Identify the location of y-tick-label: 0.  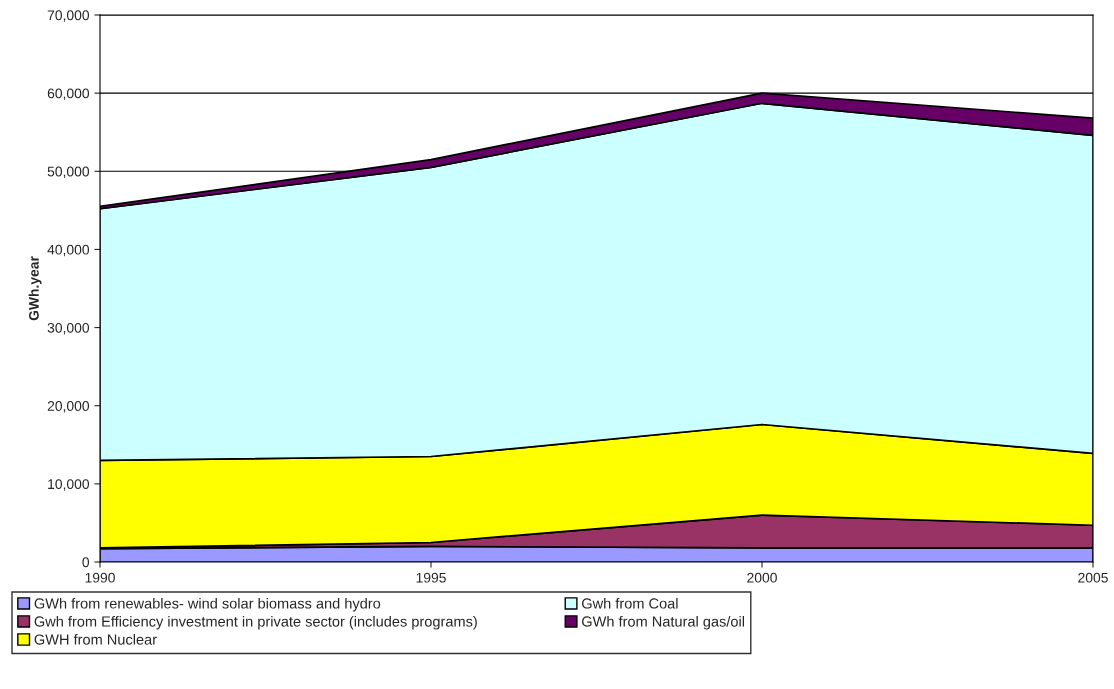
(86, 562).